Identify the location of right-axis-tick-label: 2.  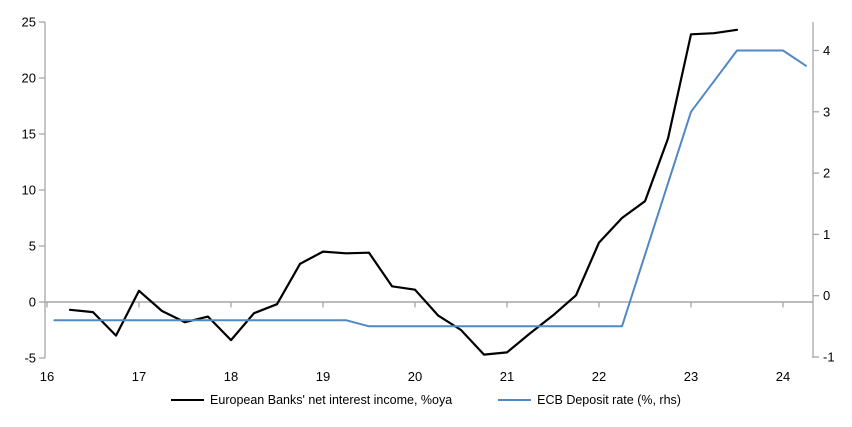
(826, 173).